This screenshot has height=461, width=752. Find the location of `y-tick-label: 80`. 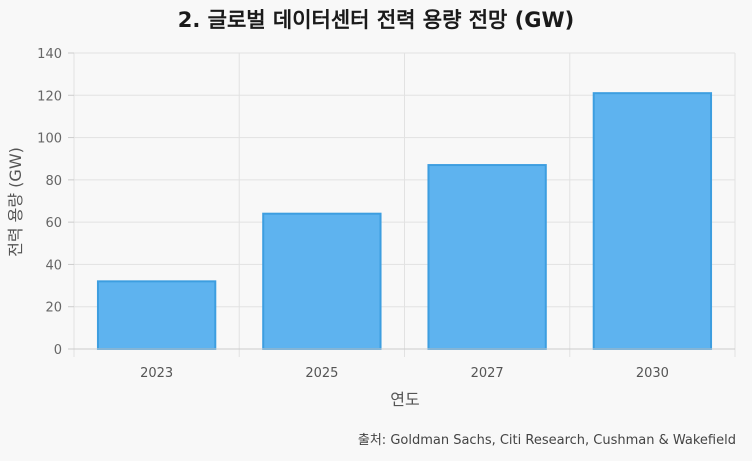

y-tick-label: 80 is located at coordinates (53, 181).